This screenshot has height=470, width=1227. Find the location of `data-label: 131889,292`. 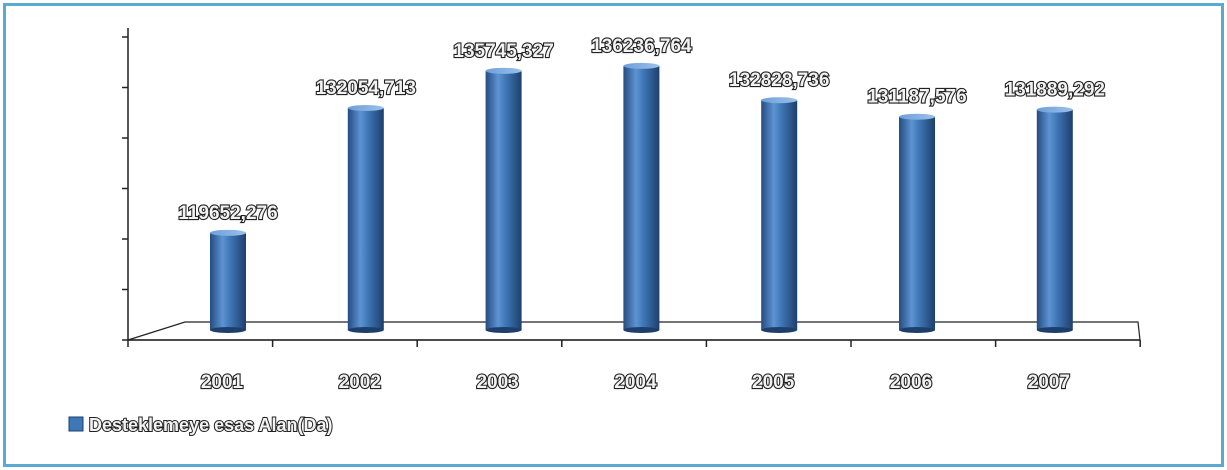

data-label: 131889,292 is located at coordinates (1055, 90).